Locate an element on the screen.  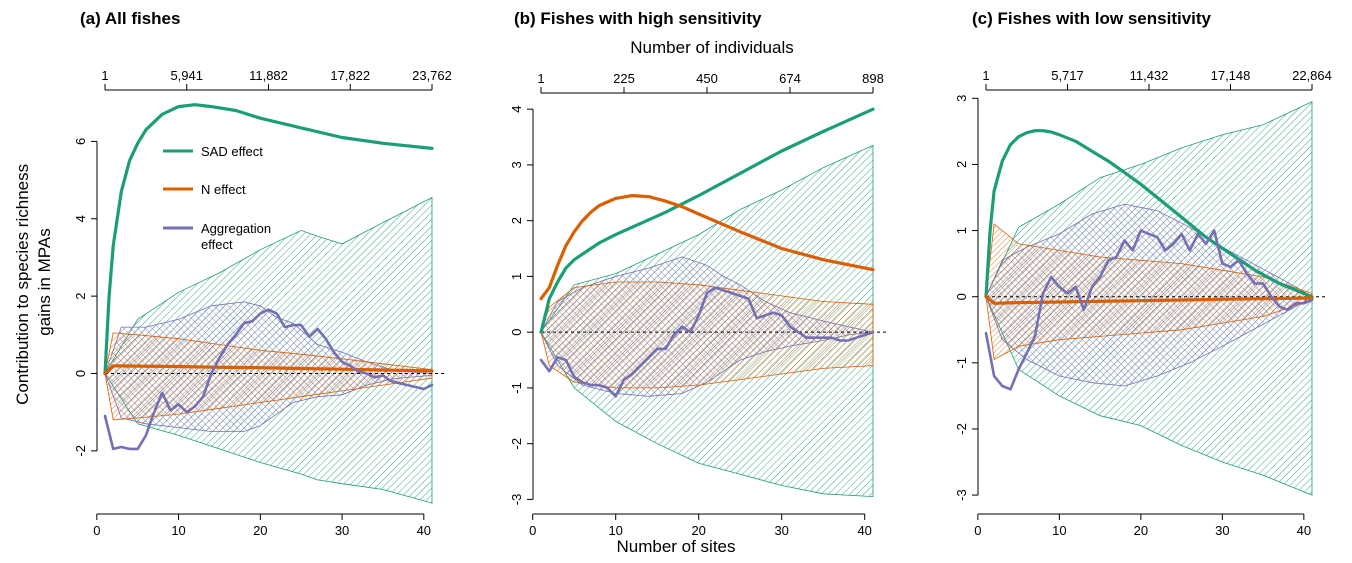
band-n-effect is located at coordinates (707, 335).